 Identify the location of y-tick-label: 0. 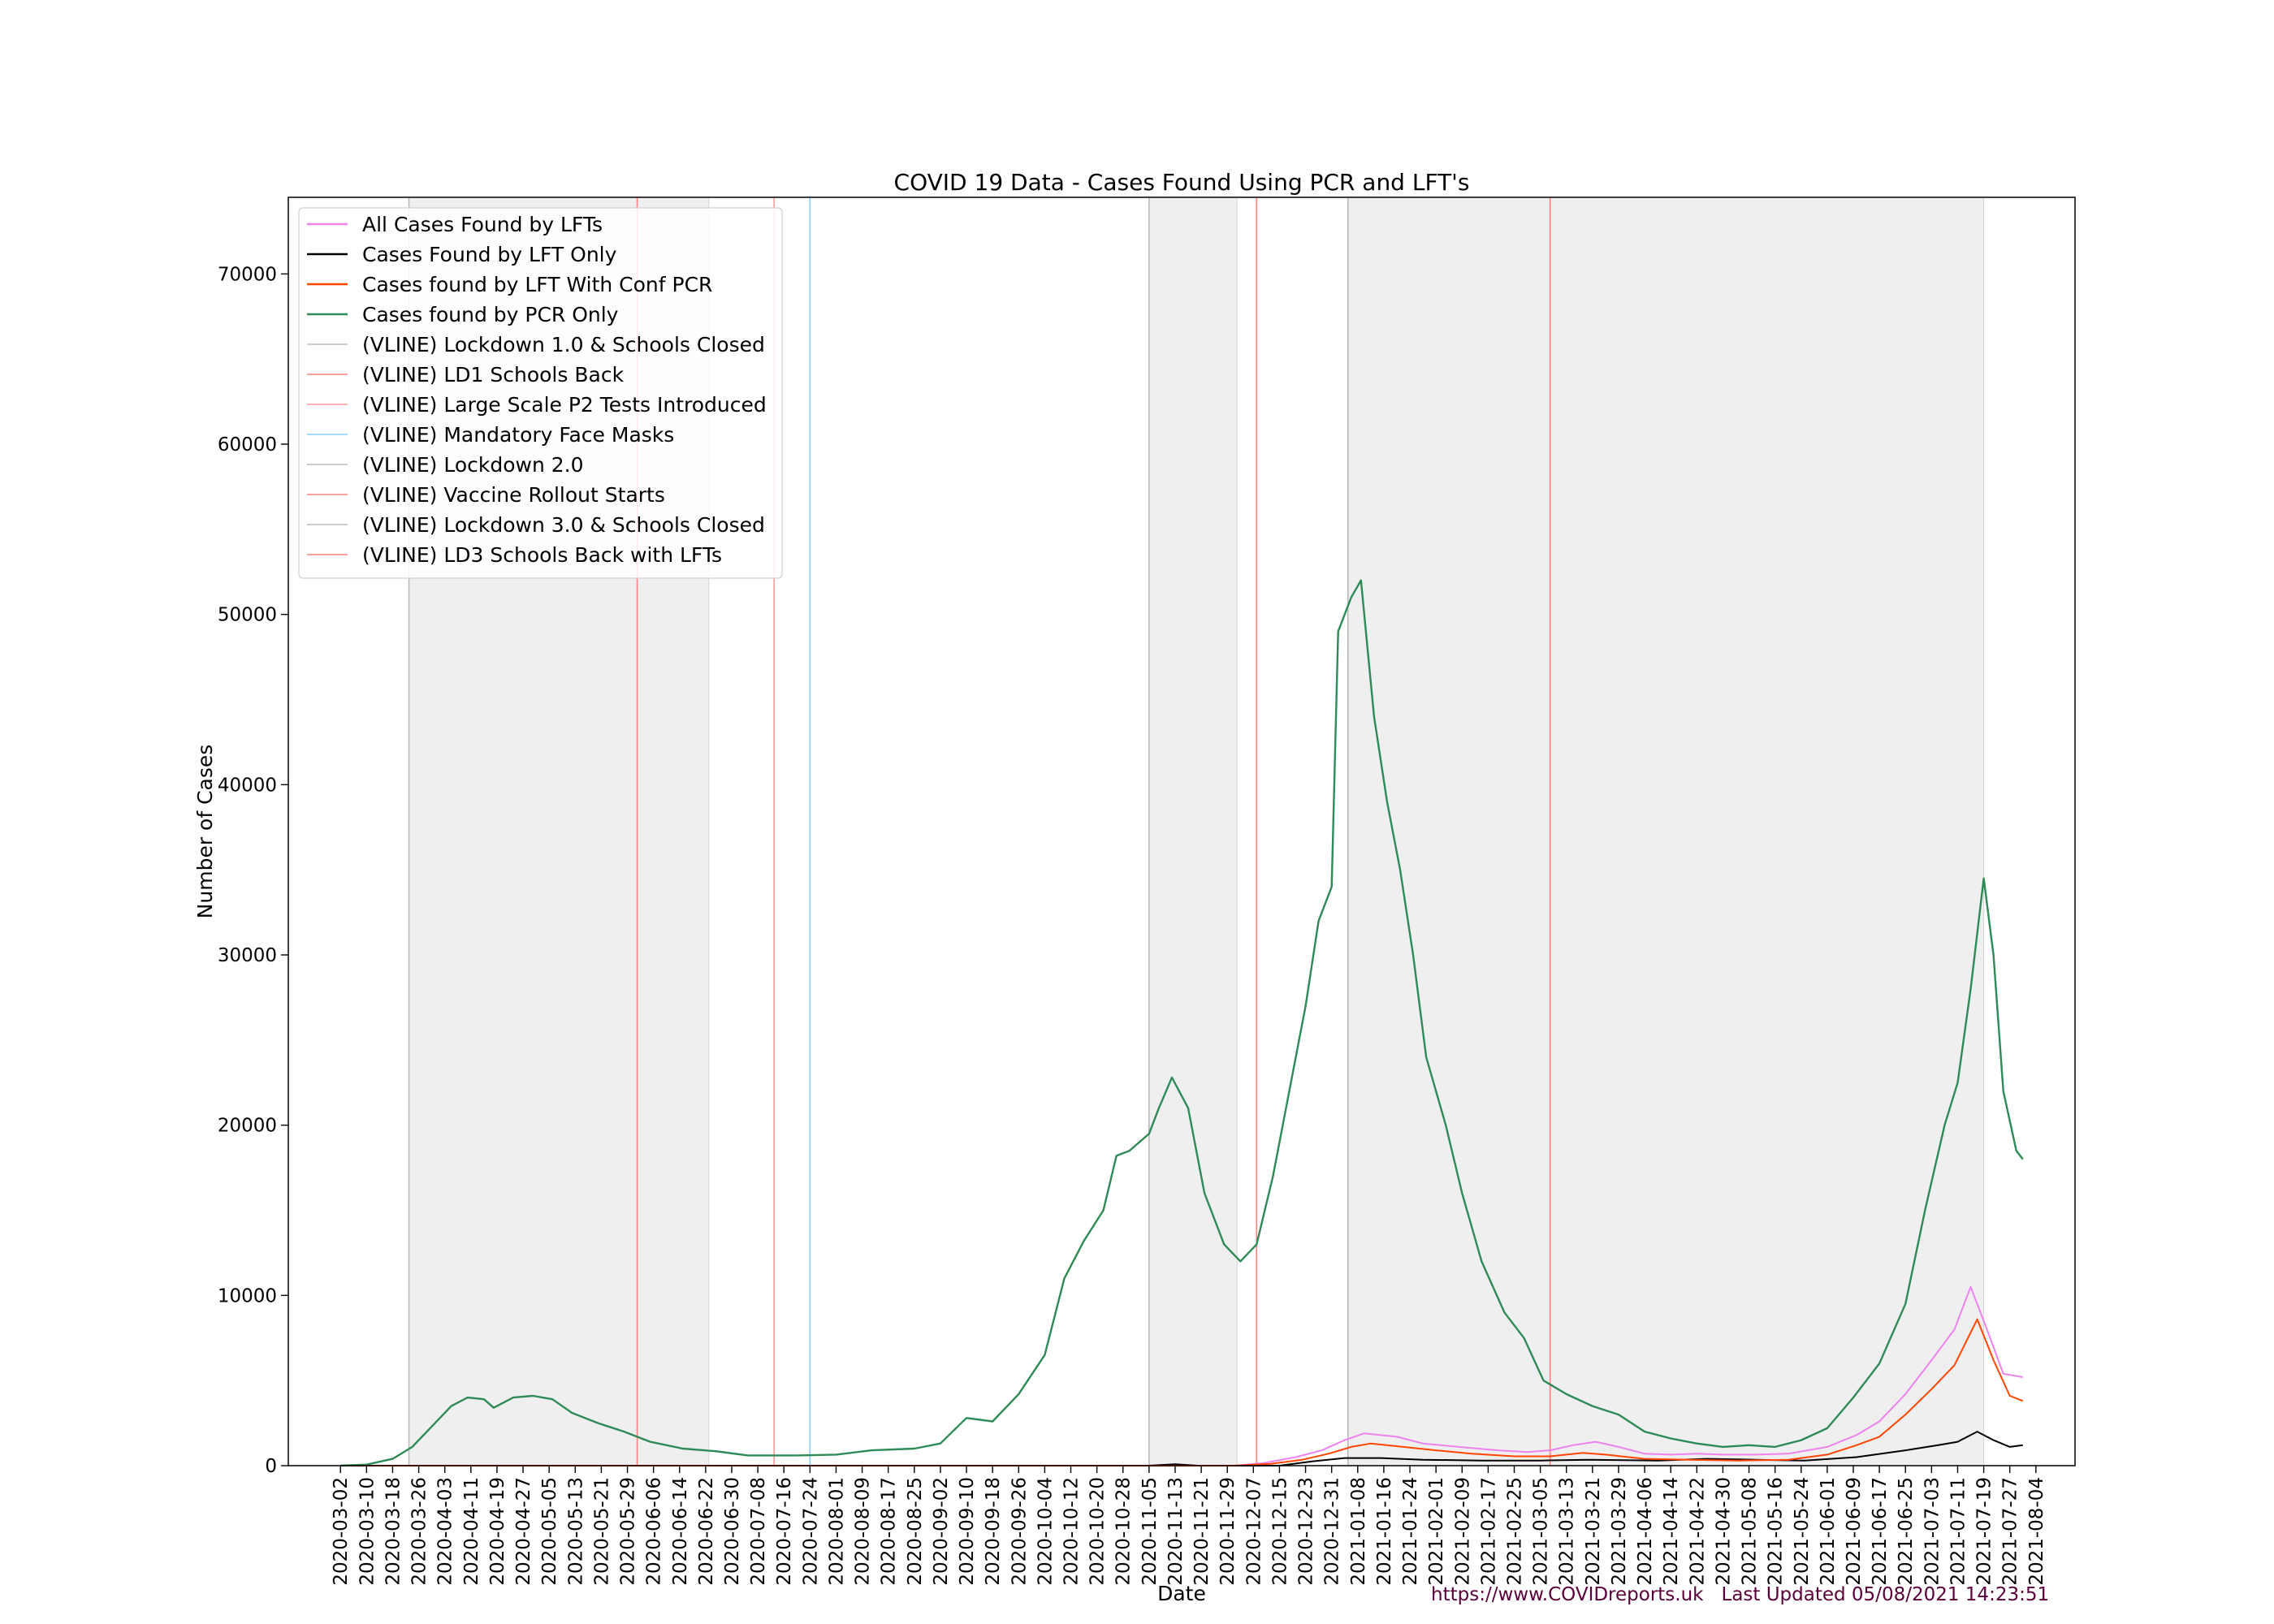
(271, 1466).